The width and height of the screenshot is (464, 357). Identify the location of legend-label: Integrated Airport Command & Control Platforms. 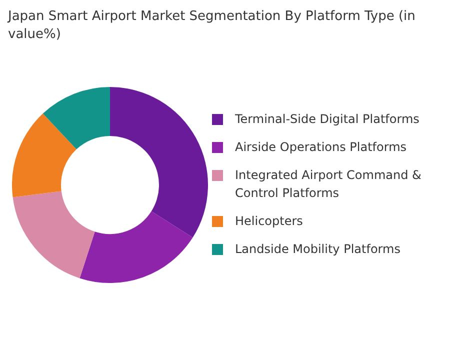
(328, 184).